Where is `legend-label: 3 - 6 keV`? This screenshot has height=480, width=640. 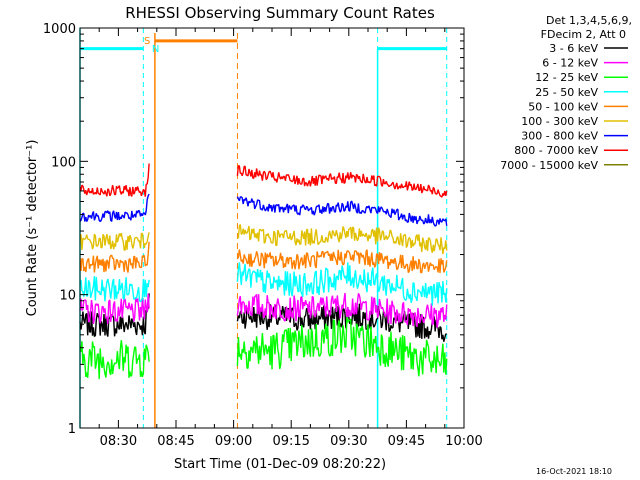
legend-label: 3 - 6 keV is located at coordinates (573, 48).